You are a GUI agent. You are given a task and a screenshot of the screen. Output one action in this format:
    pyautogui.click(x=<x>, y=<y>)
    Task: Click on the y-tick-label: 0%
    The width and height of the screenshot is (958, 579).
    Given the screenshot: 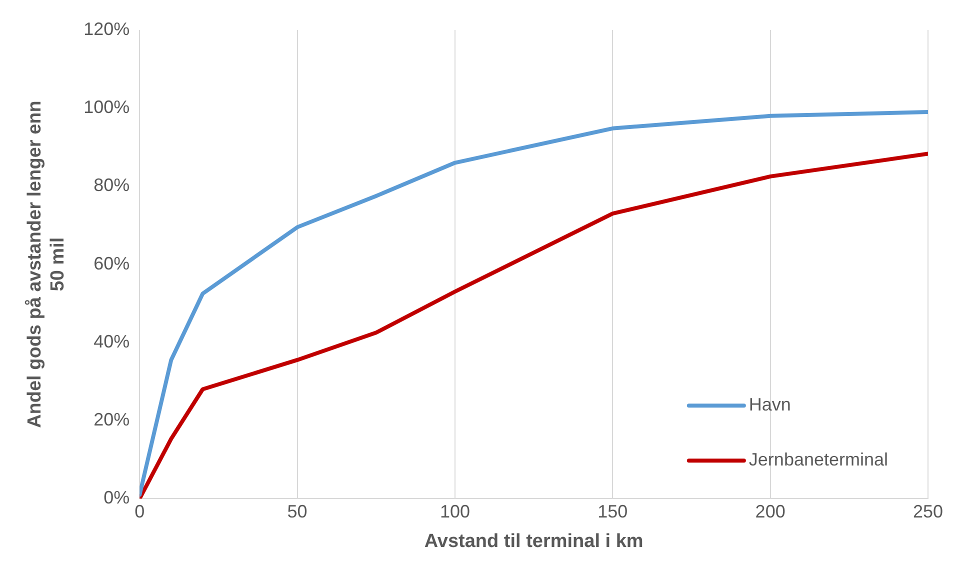 What is the action you would take?
    pyautogui.click(x=117, y=498)
    